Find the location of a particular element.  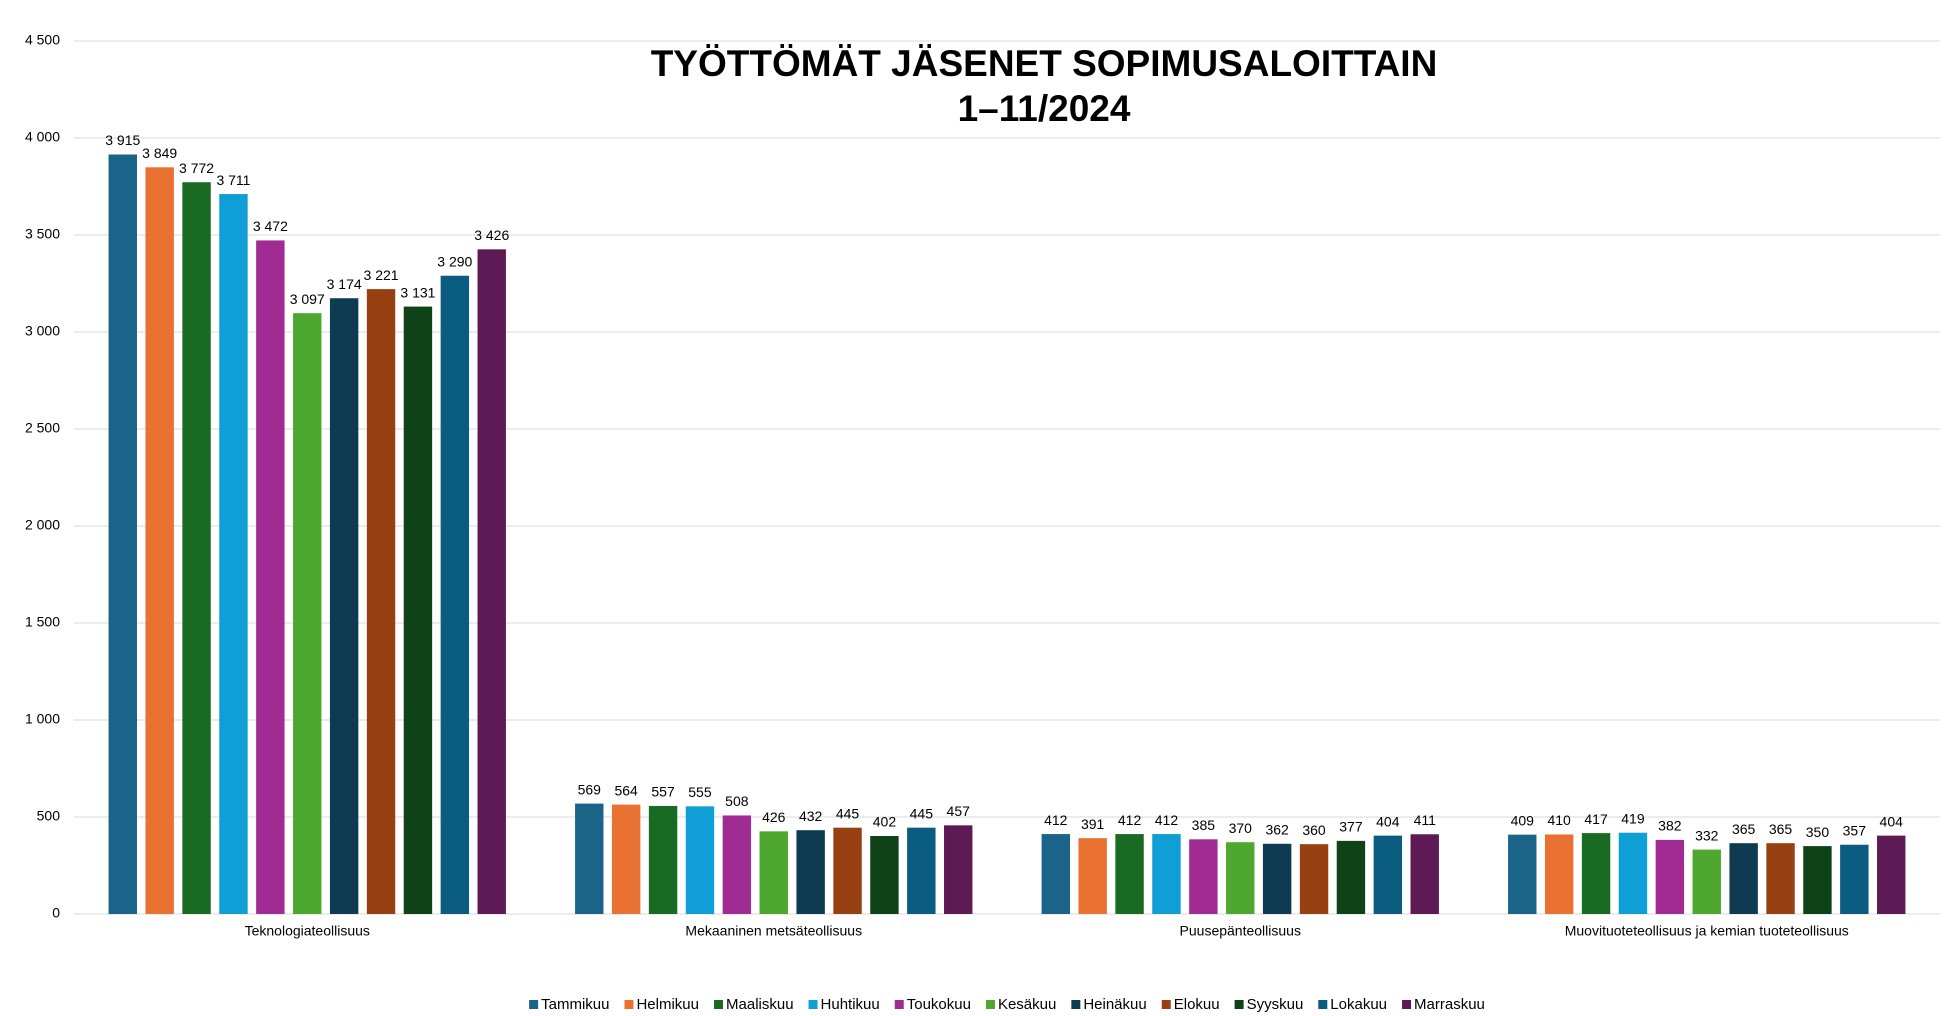

data-label: 3 472 is located at coordinates (270, 226).